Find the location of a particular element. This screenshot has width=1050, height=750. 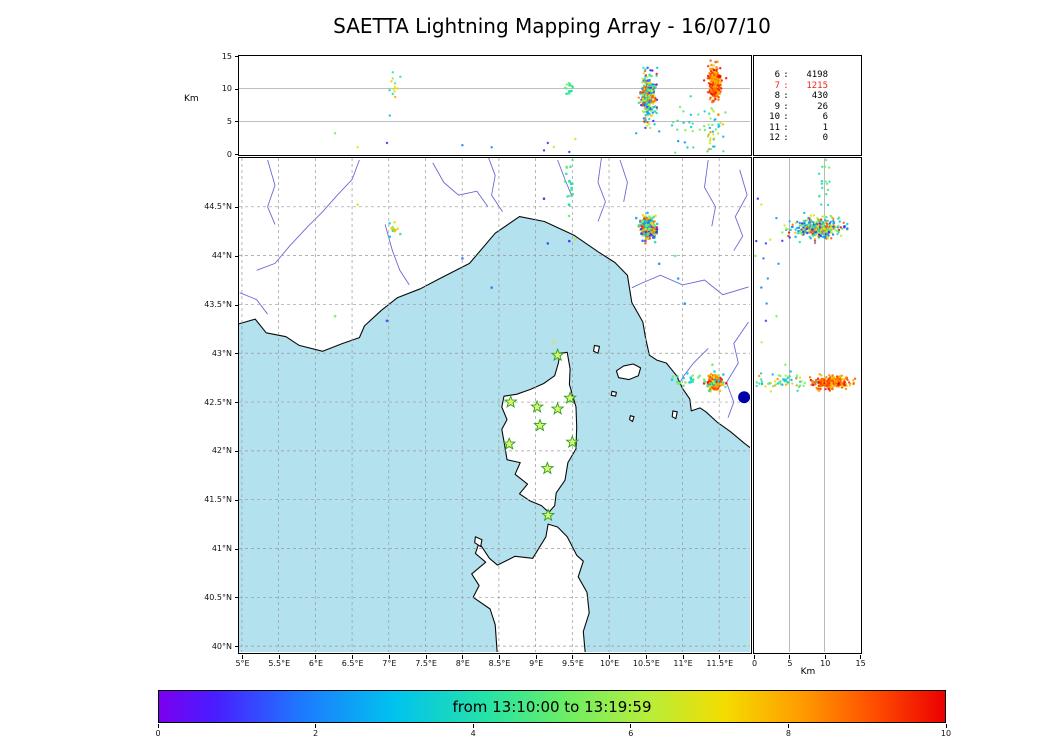

tick-label: 8°E is located at coordinates (462, 663).